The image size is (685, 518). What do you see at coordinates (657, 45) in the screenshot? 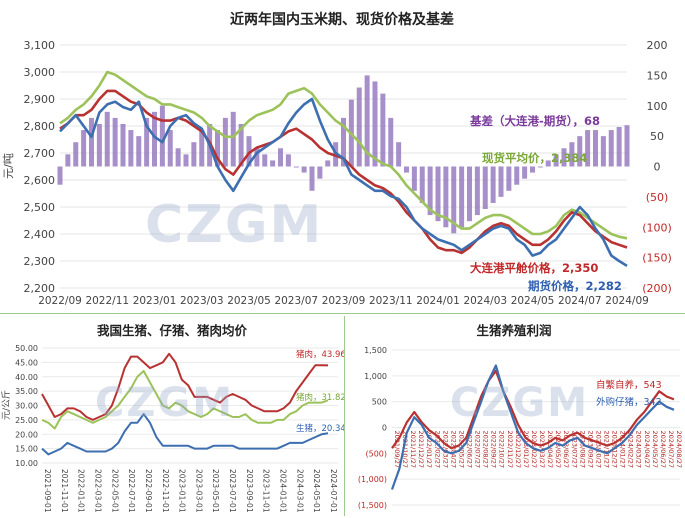
I see `y2-tick-label: 200` at bounding box center [657, 45].